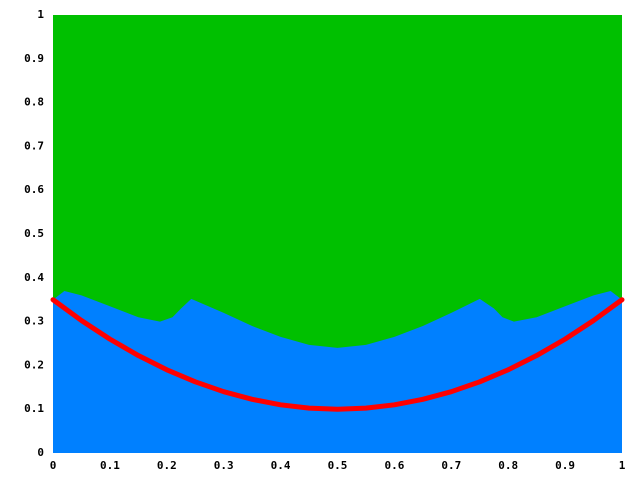 The height and width of the screenshot is (480, 640). What do you see at coordinates (34, 321) in the screenshot?
I see `y-tick-label: 0.3` at bounding box center [34, 321].